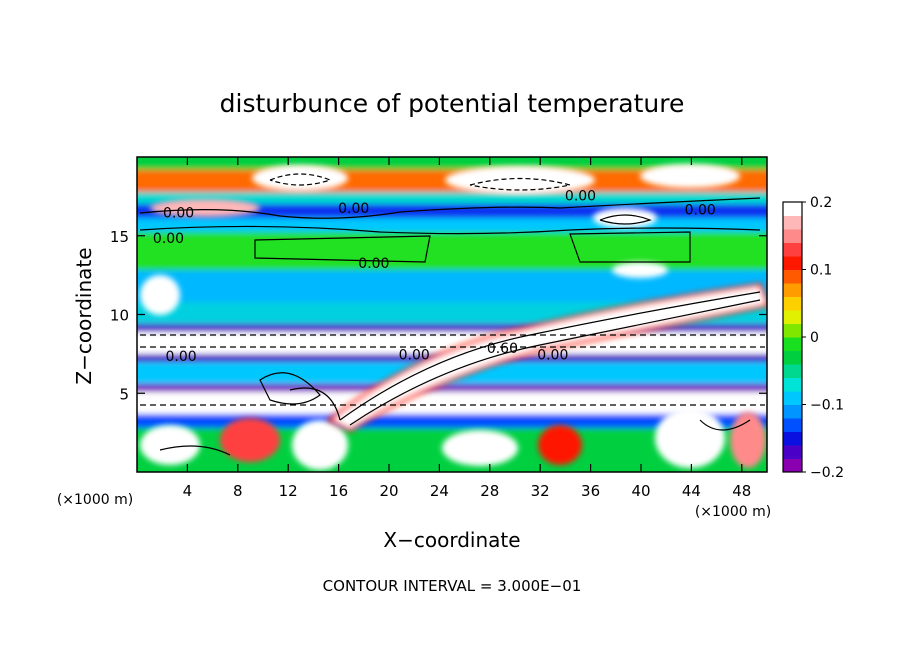 The height and width of the screenshot is (654, 904). Describe the element at coordinates (691, 491) in the screenshot. I see `x-tick-label: 44` at that location.